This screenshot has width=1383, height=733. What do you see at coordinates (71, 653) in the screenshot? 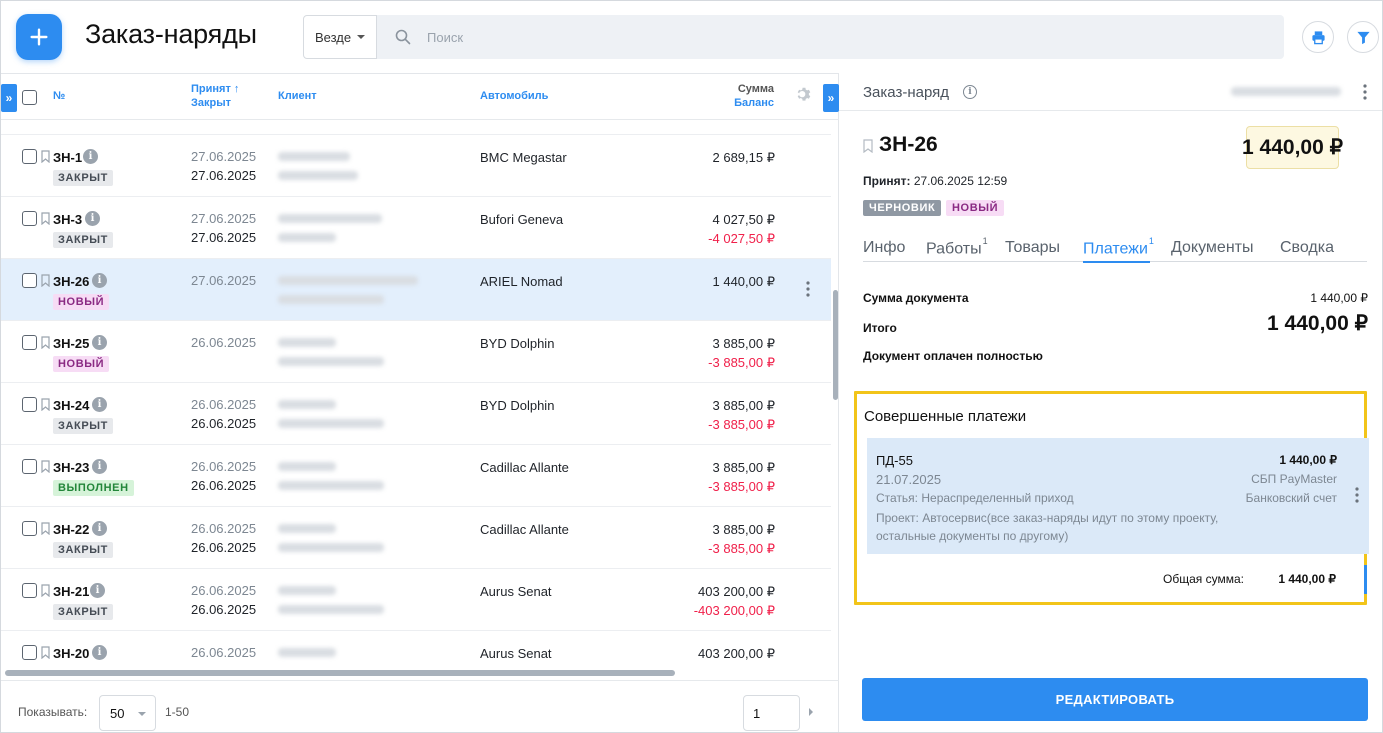
I see `order-number: ЗН-20` at bounding box center [71, 653].